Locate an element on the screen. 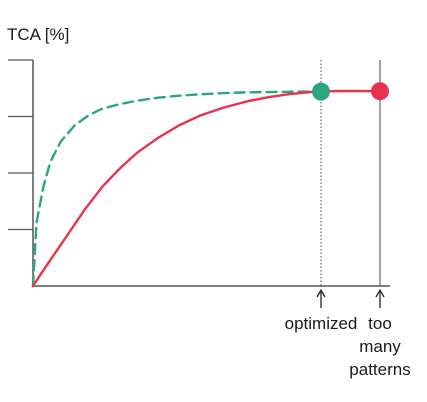 The height and width of the screenshot is (402, 427). y-axis-label: TCA [%] is located at coordinates (38, 34).